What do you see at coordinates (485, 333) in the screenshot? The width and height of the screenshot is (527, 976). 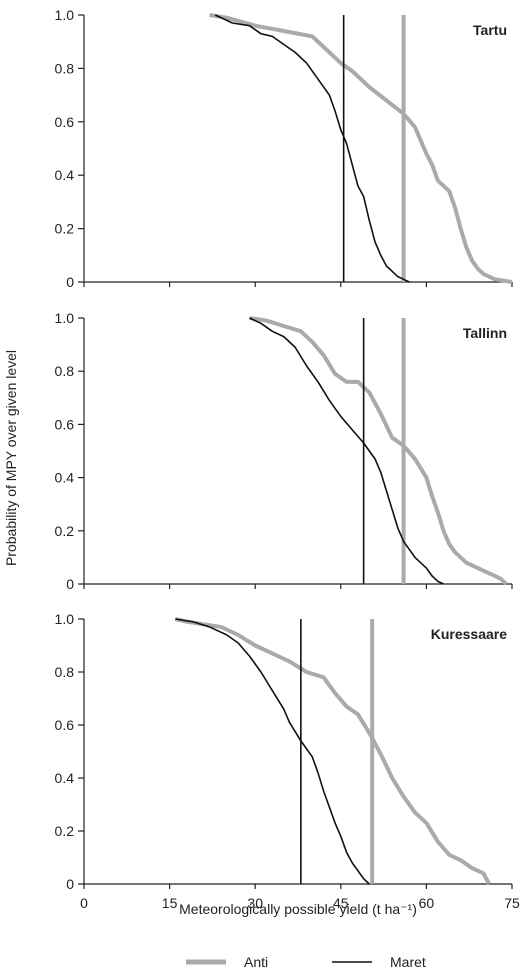 I see `panel-title: Tallinn` at bounding box center [485, 333].